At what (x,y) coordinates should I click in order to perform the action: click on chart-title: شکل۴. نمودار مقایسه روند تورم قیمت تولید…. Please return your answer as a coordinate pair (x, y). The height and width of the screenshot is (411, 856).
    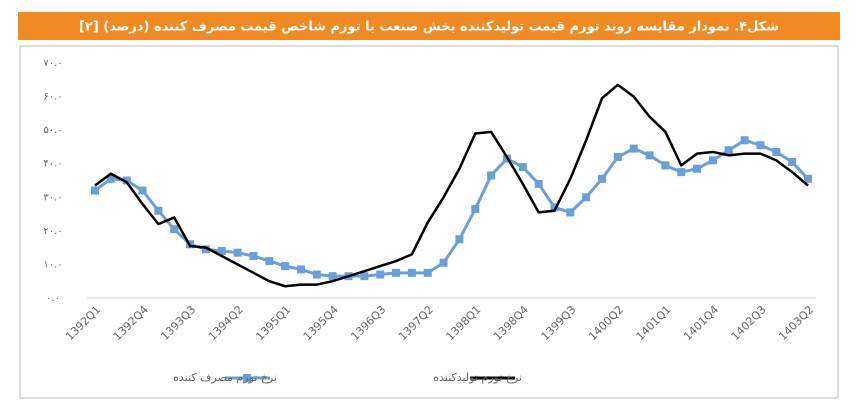
    Looking at the image, I should click on (429, 27).